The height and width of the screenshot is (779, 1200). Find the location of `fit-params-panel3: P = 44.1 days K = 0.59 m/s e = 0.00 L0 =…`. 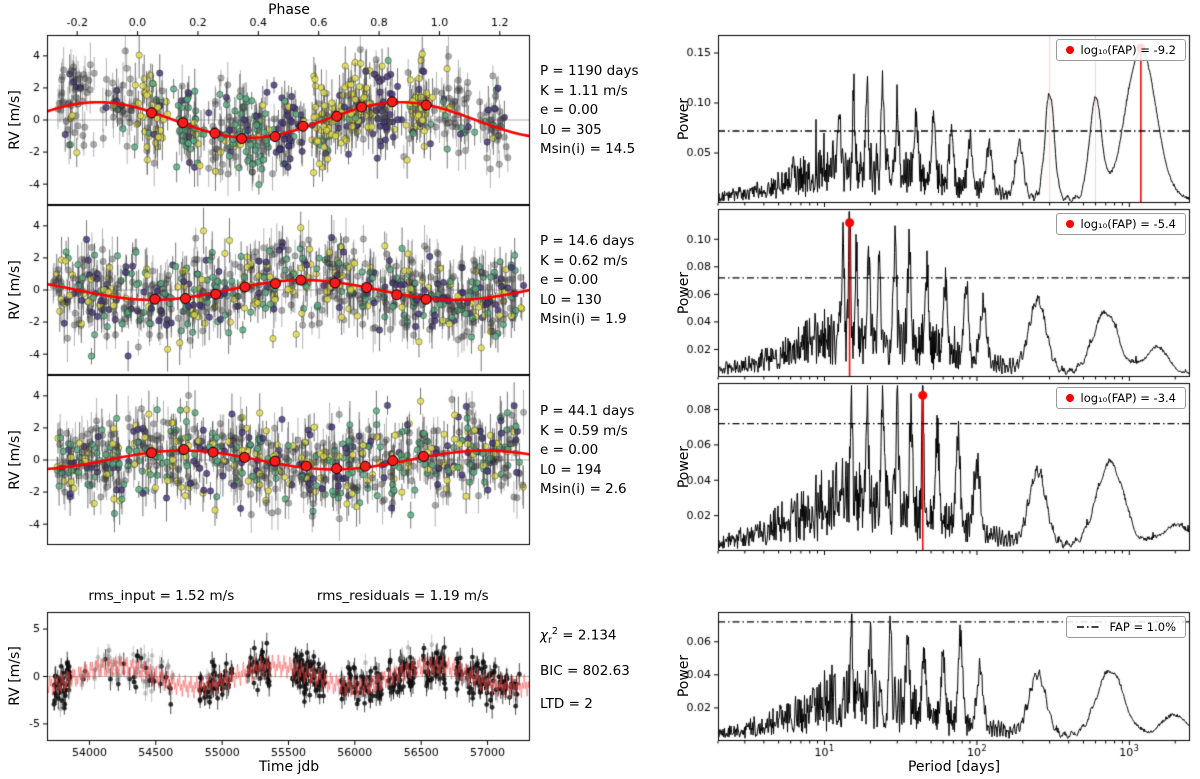

fit-params-panel3: P = 44.1 days K = 0.59 m/s e = 0.00 L0 =… is located at coordinates (587, 450).